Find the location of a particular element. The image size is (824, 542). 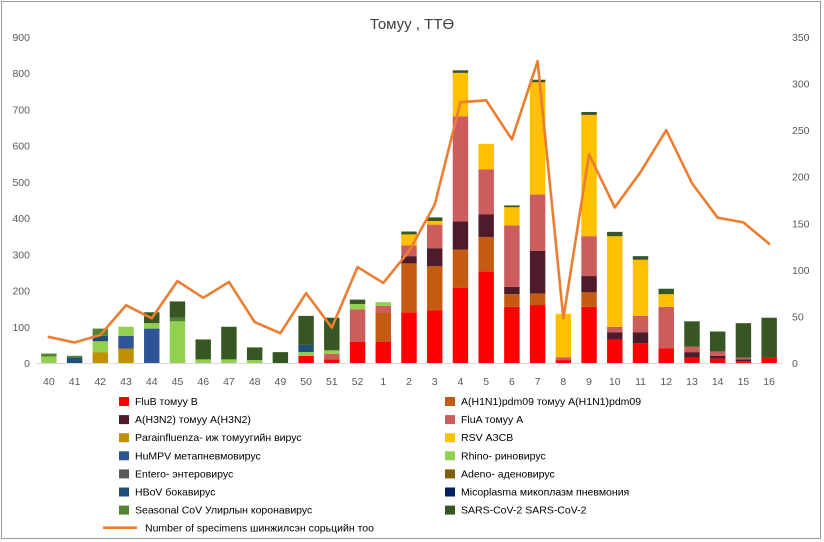

right-axis-tick-label: 200 is located at coordinates (801, 178).